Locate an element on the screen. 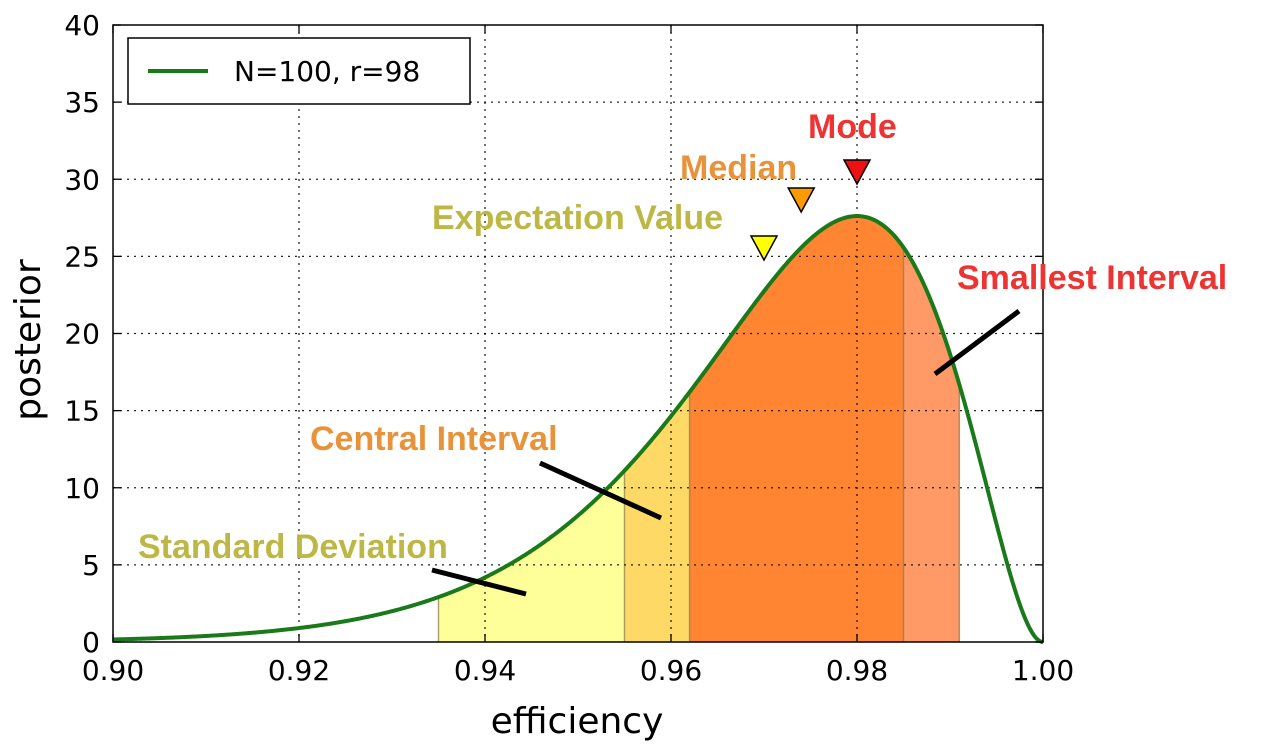 Image resolution: width=1280 pixels, height=752 pixels. legend: N=100, r=98 is located at coordinates (299, 71).